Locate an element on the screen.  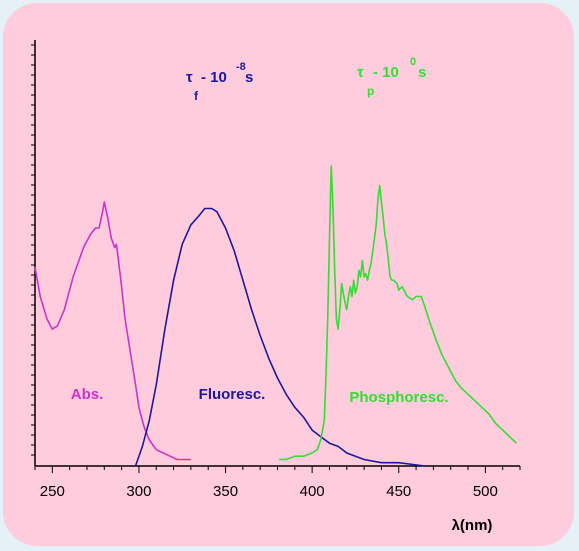
series-label-fluoresc: Fluoresc. is located at coordinates (232, 394).